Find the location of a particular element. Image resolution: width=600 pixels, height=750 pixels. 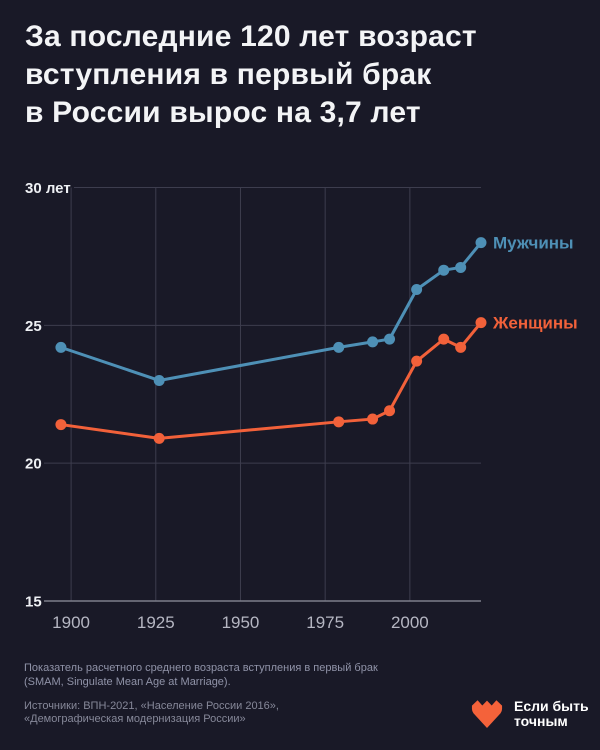

brand-logo-text: Если быть точным is located at coordinates (551, 713).